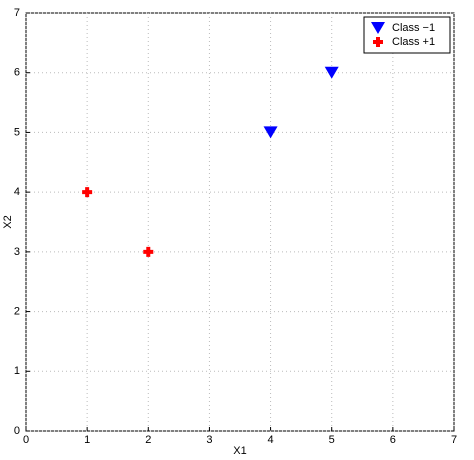  I want to click on x-tick-label: 3, so click(209, 440).